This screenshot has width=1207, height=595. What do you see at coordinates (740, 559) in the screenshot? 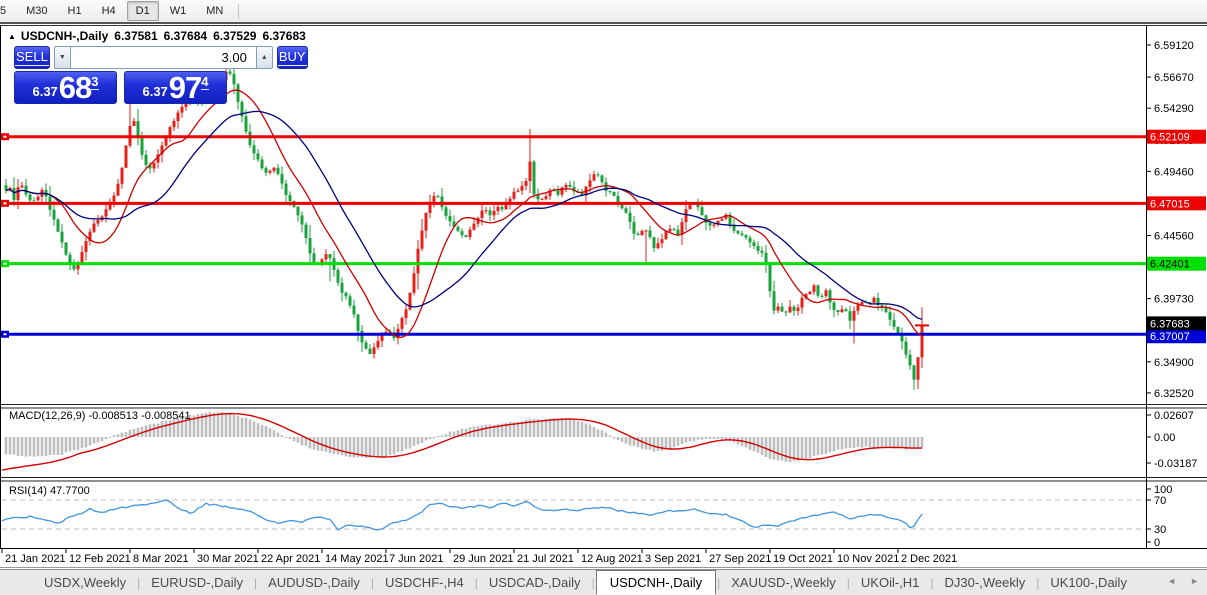
I see `svg-text: 27 Sep 2021` at bounding box center [740, 559].